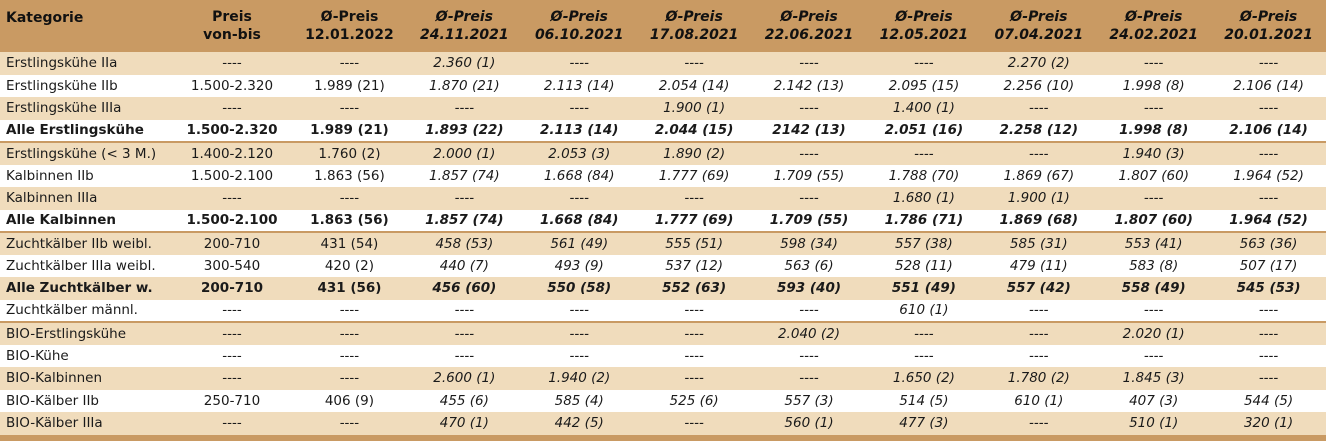 The image size is (1326, 443). I want to click on row-avg-price: 550 (58), so click(579, 288).